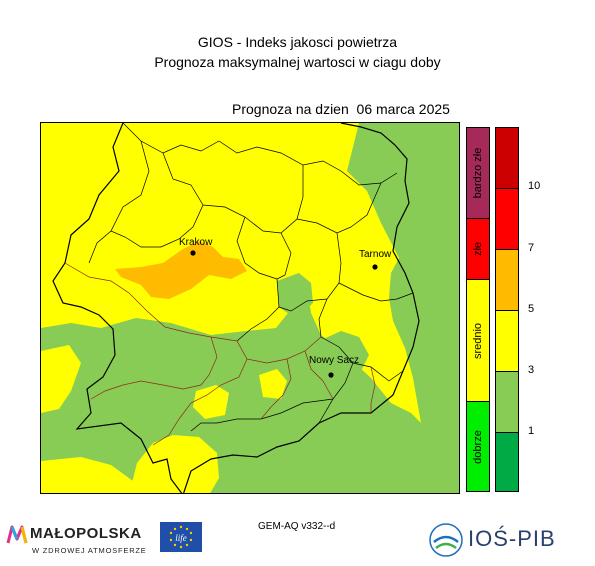  I want to click on category-3: dobrze, so click(478, 446).